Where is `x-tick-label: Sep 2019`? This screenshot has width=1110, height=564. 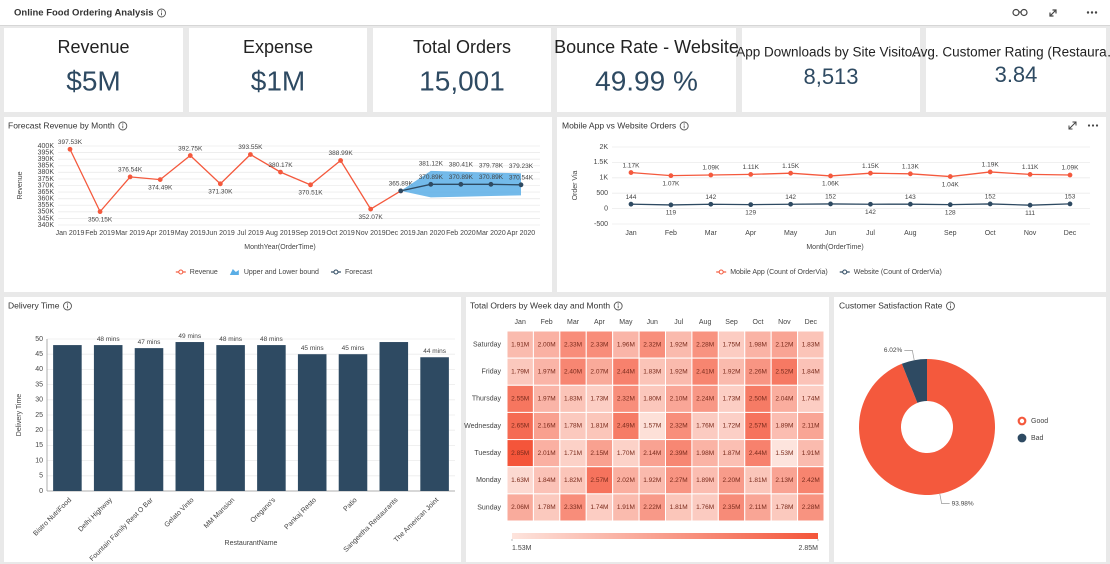 x-tick-label: Sep 2019 is located at coordinates (311, 233).